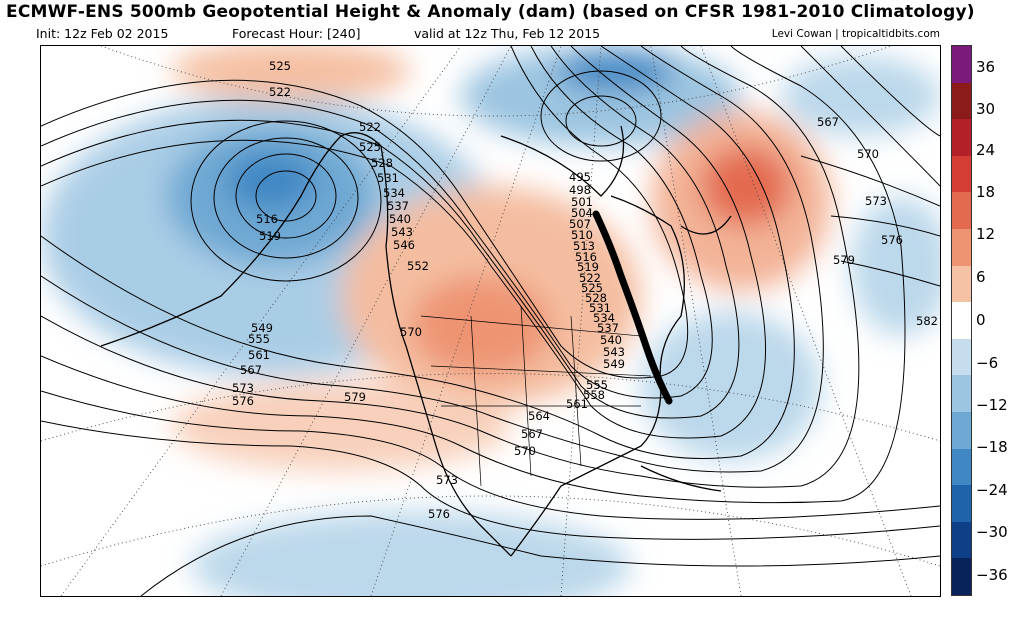  Describe the element at coordinates (594, 395) in the screenshot. I see `contour-label: 558` at that location.